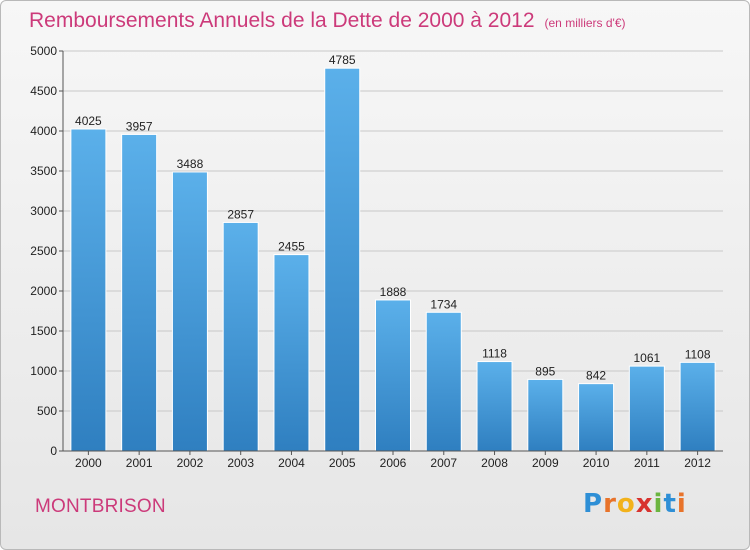 Image resolution: width=750 pixels, height=550 pixels. I want to click on y-tick-label: 1500, so click(43, 331).